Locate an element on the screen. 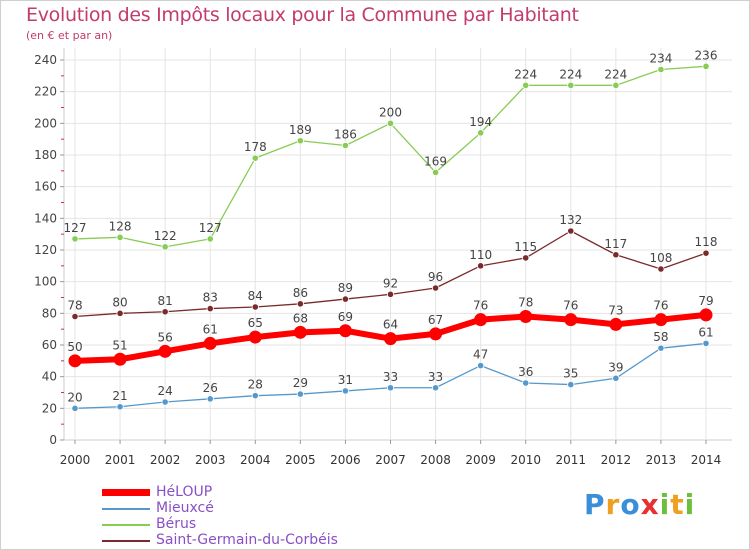  data-label: 73 is located at coordinates (615, 310).